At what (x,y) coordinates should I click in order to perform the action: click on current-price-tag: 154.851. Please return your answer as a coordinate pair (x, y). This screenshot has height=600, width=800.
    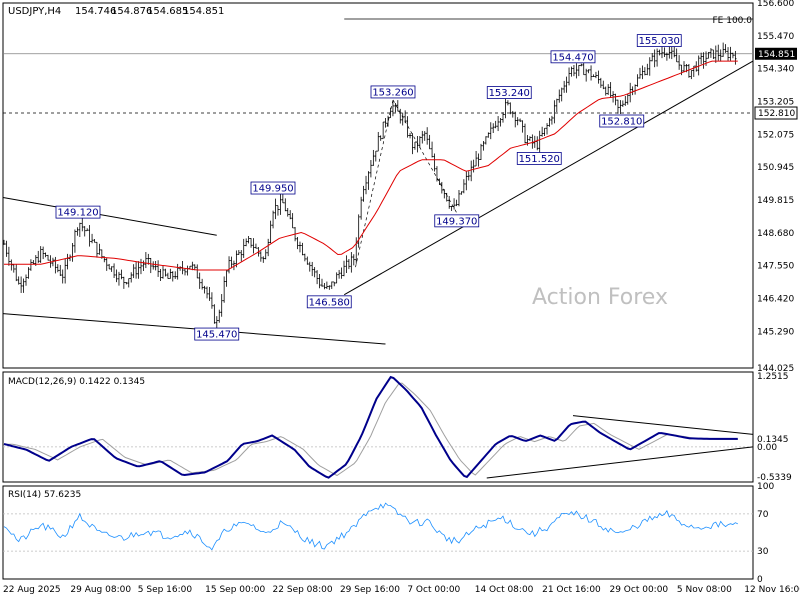
    Looking at the image, I should click on (776, 53).